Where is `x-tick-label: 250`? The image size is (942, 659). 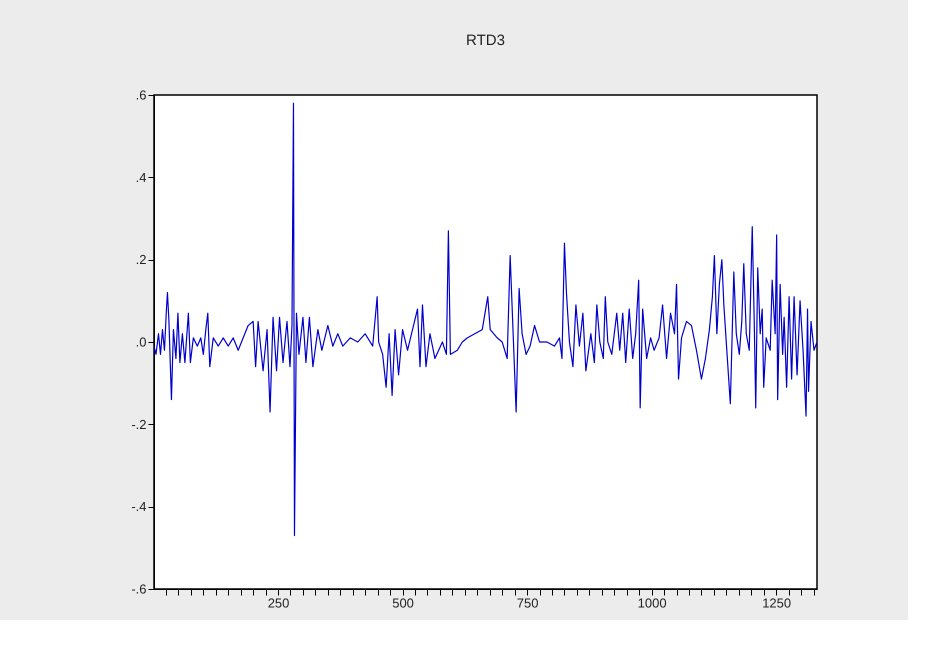
x-tick-label: 250 is located at coordinates (279, 603).